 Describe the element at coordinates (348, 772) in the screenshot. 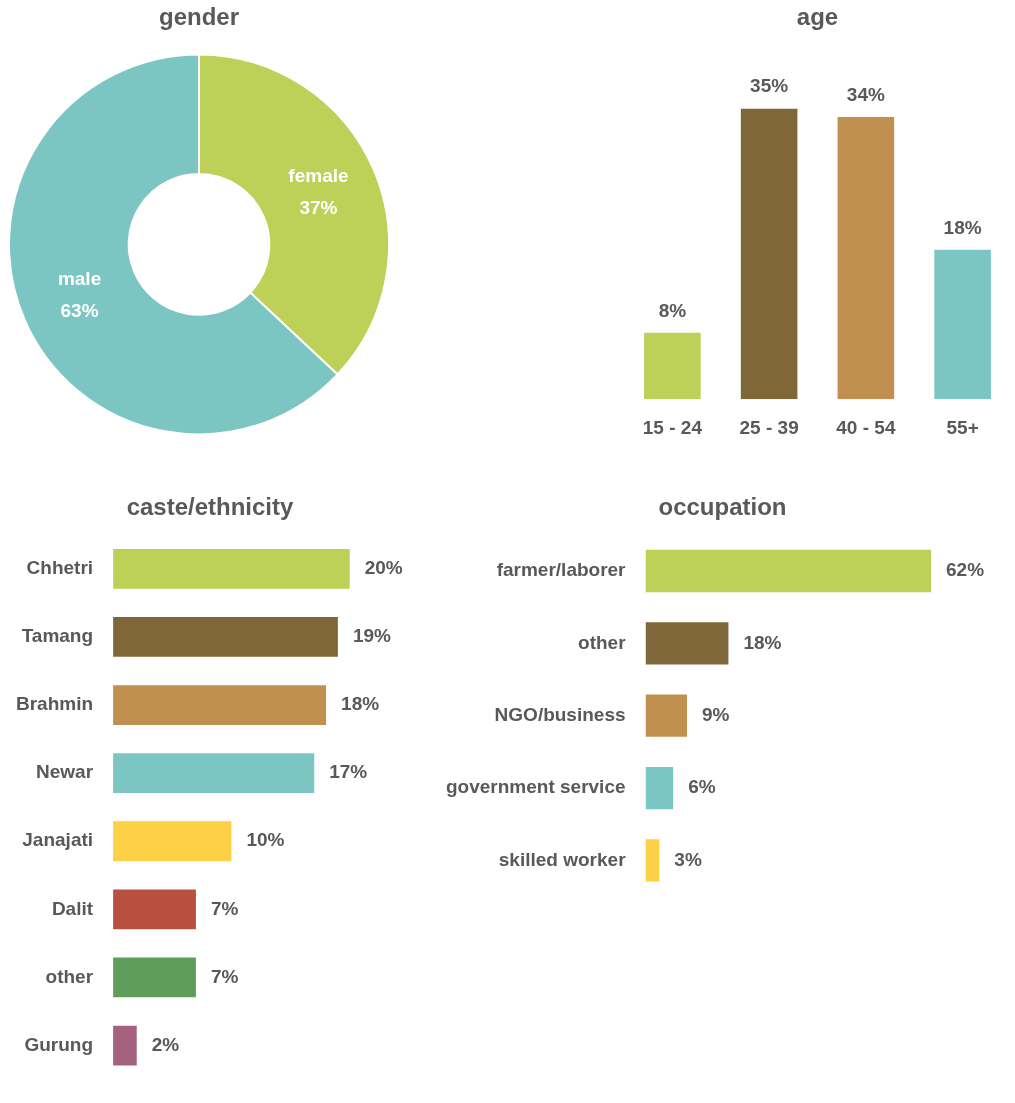

I see `data-label: 17%` at that location.